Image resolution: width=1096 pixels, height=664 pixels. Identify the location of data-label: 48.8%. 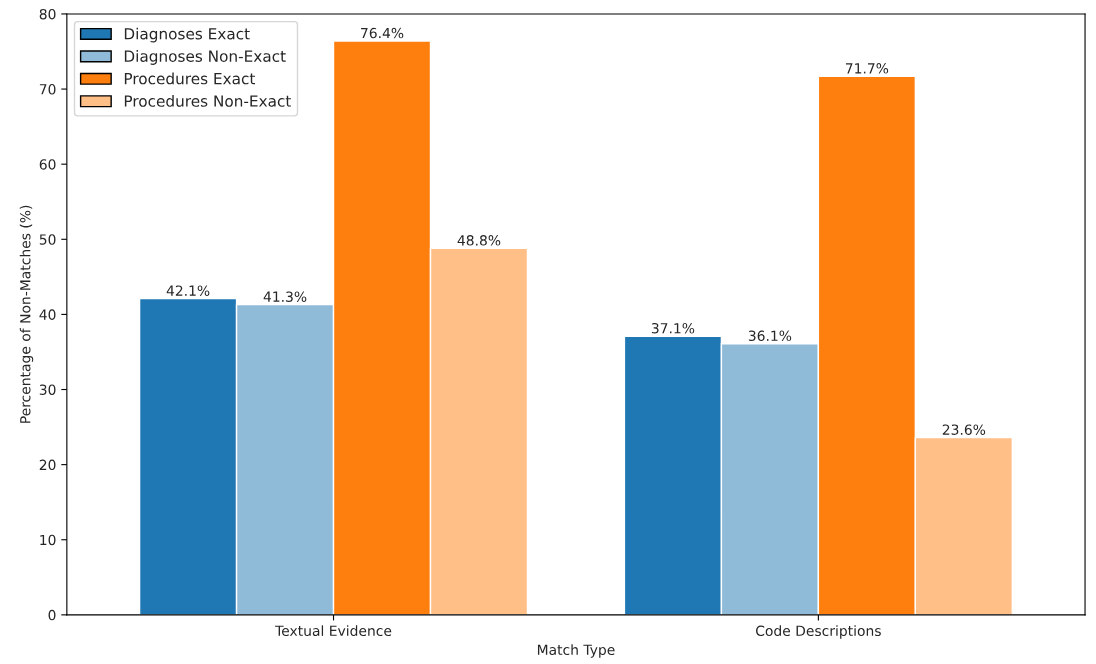
(479, 240).